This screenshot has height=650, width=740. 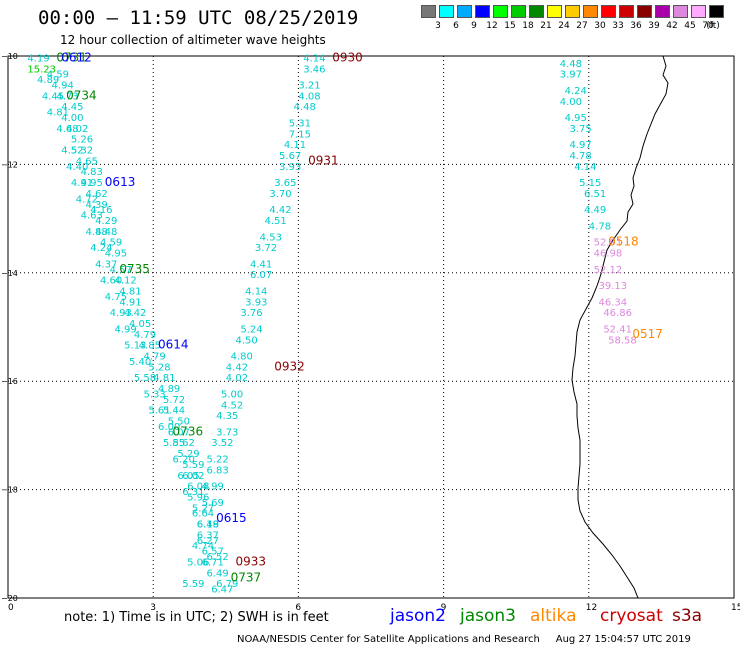 What do you see at coordinates (237, 367) in the screenshot?
I see `swh-value-label: 4.42` at bounding box center [237, 367].